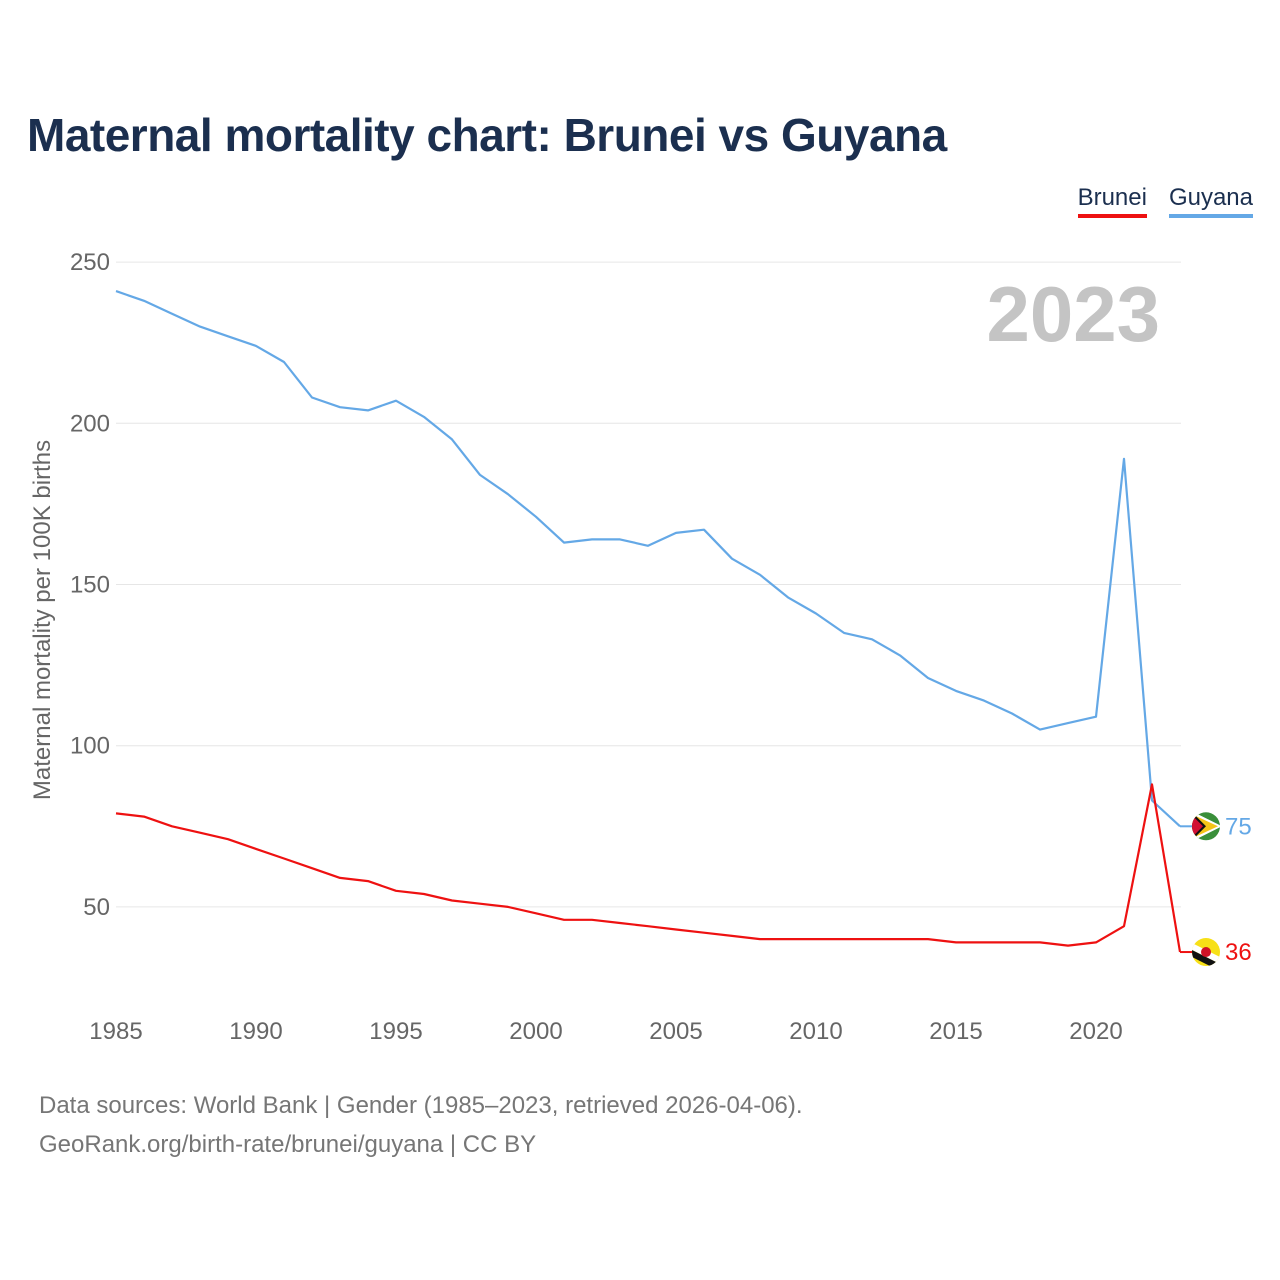  Describe the element at coordinates (675, 1031) in the screenshot. I see `x-tick-label: 2005` at that location.